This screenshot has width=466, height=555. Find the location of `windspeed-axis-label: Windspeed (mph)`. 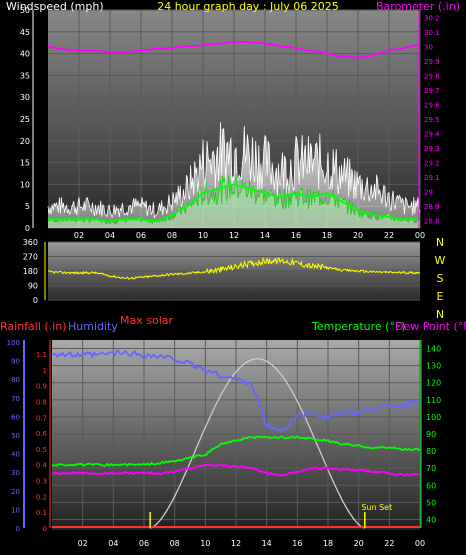

windspeed-axis-label: Windspeed (mph) is located at coordinates (55, 6).